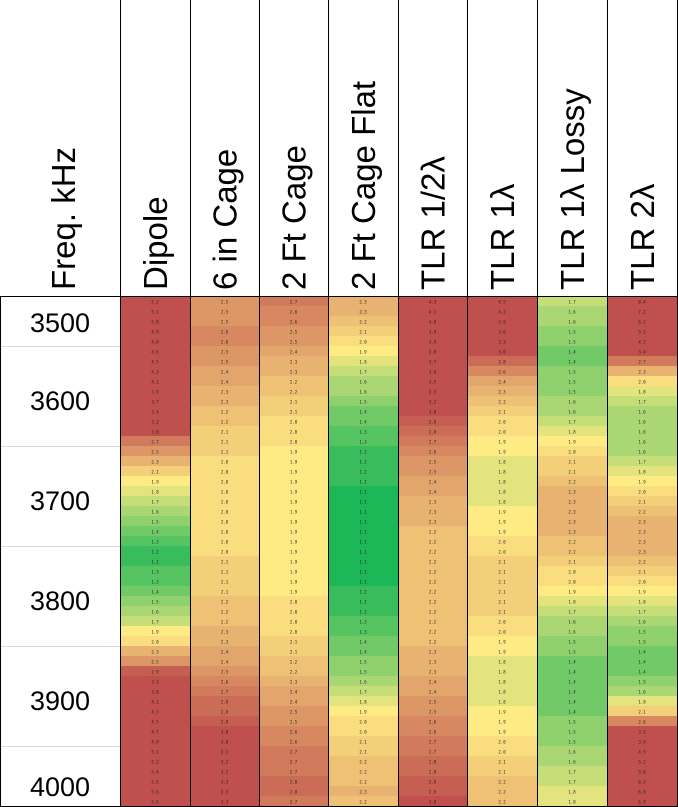  I want to click on cell-value-label: 5.4, so click(155, 772).